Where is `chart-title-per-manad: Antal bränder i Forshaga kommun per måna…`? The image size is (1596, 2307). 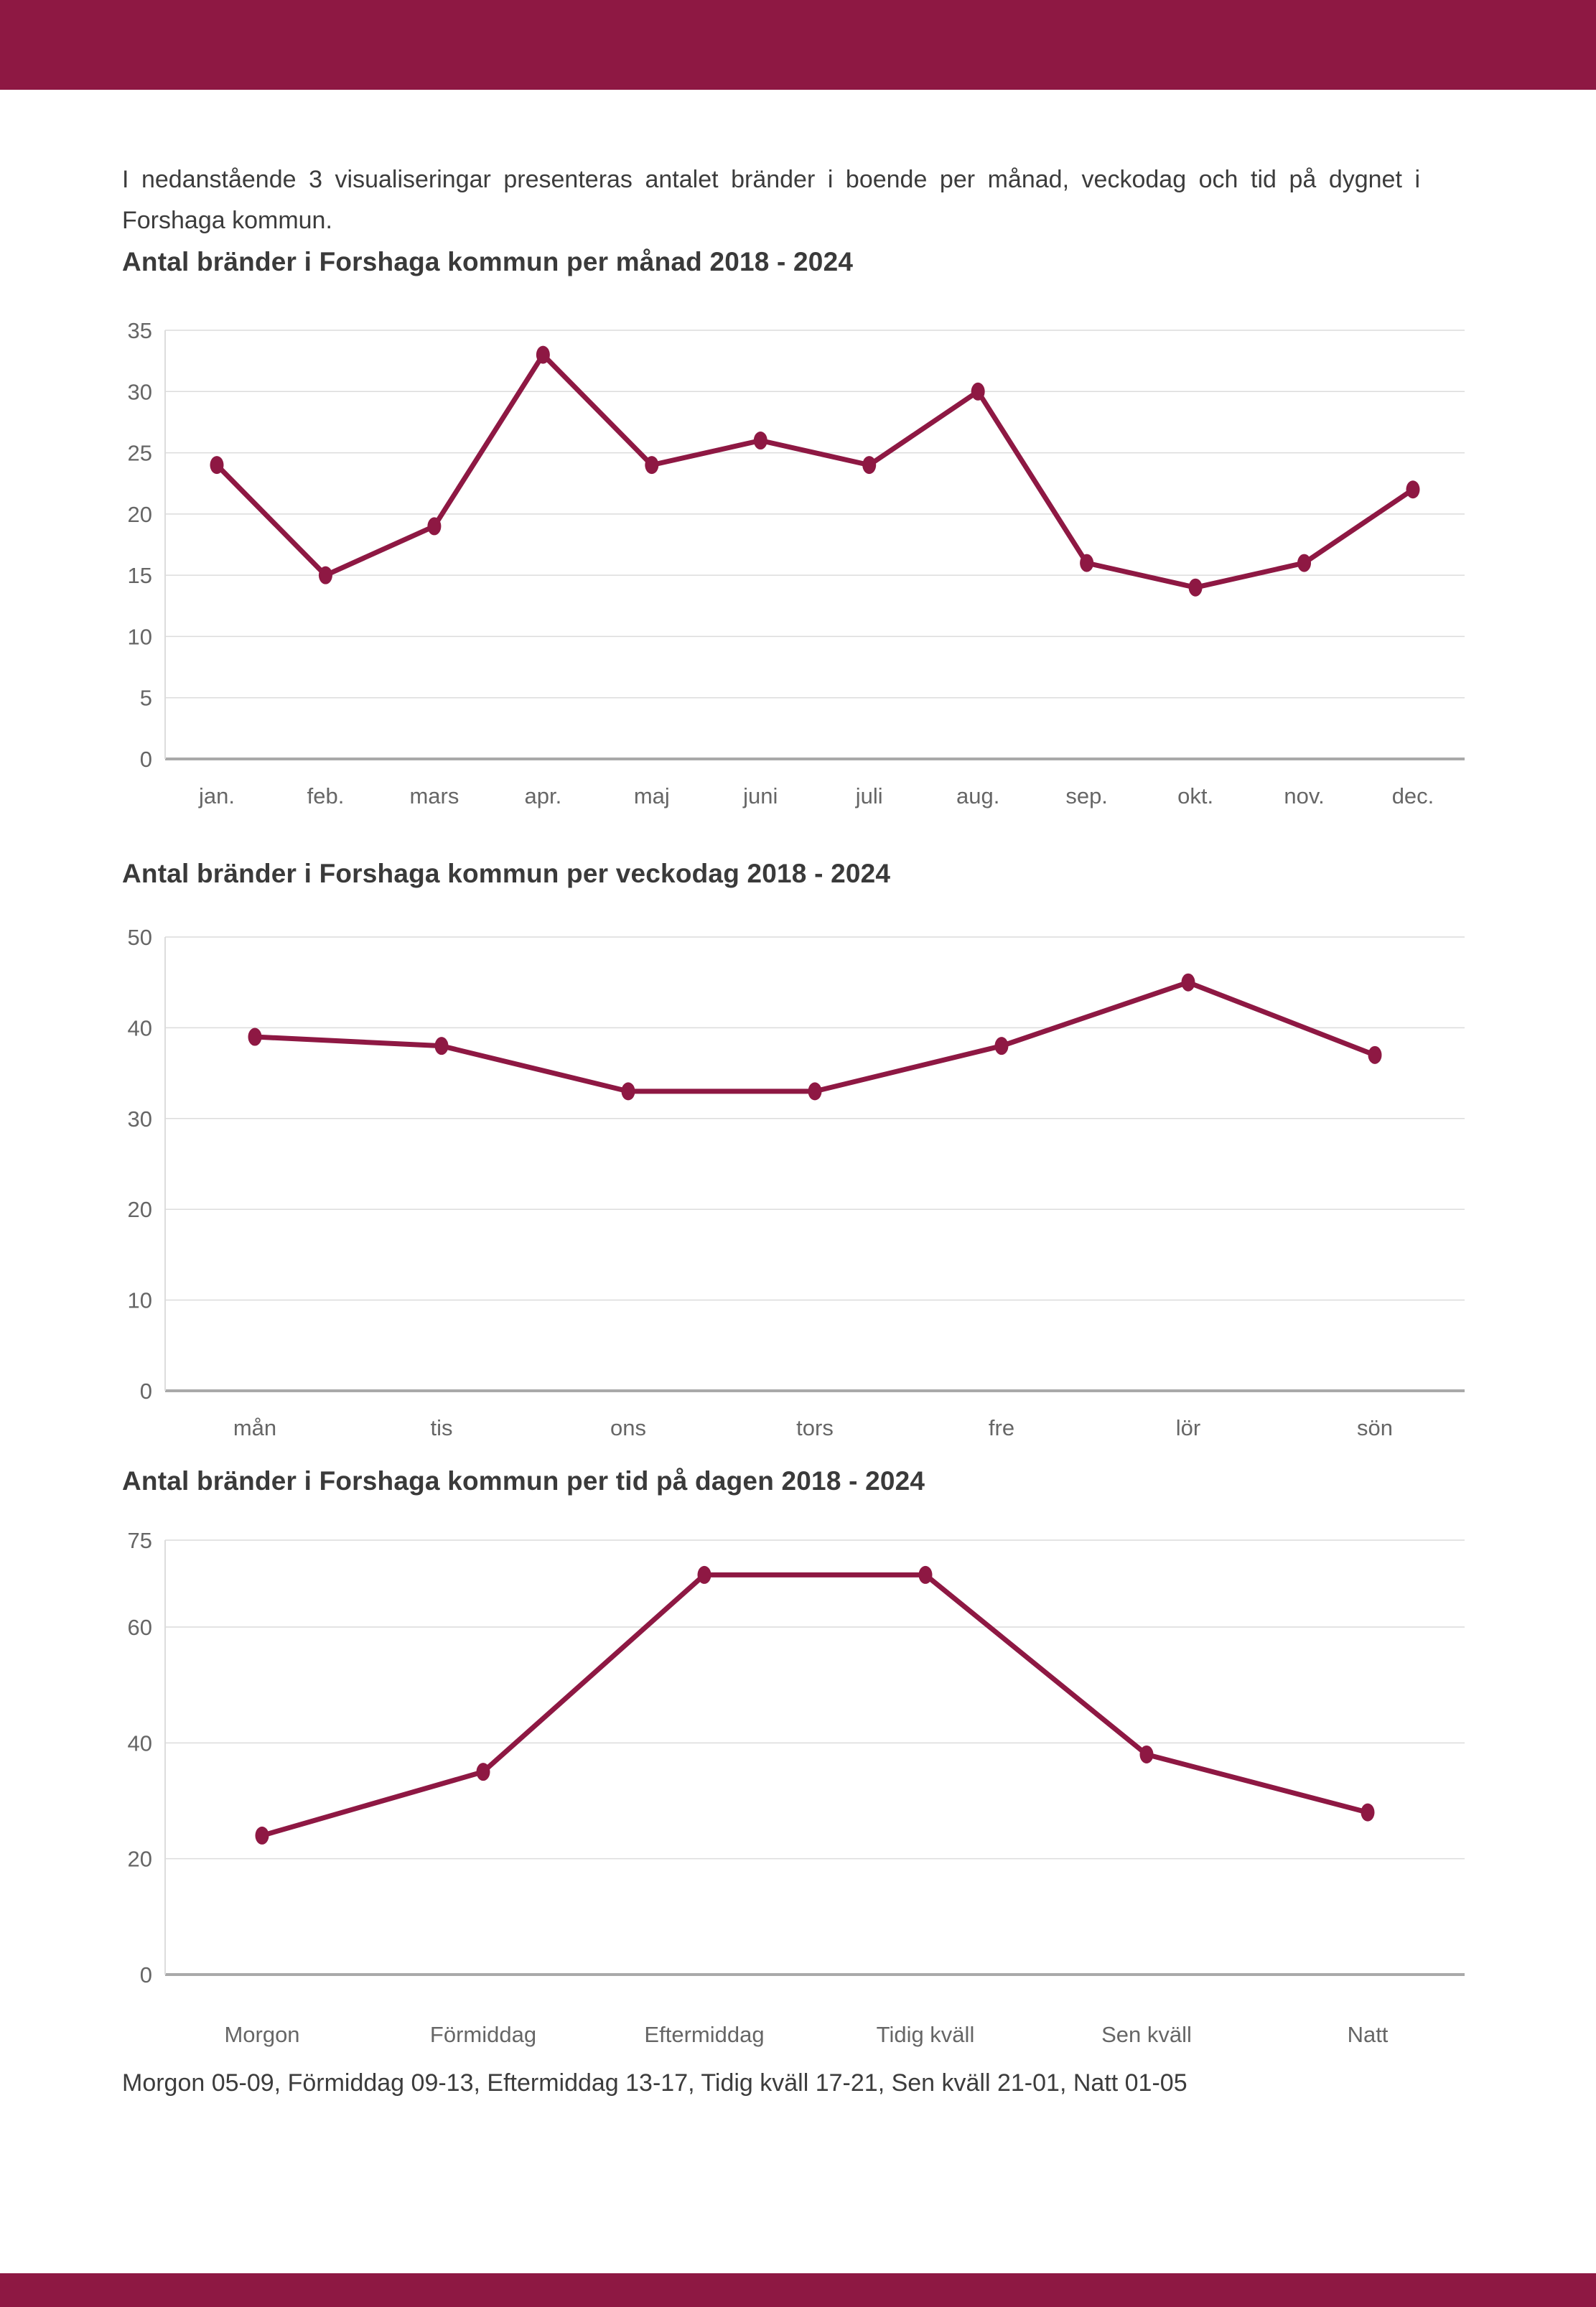 chart-title-per-manad: Antal bränder i Forshaga kommun per måna… is located at coordinates (488, 261).